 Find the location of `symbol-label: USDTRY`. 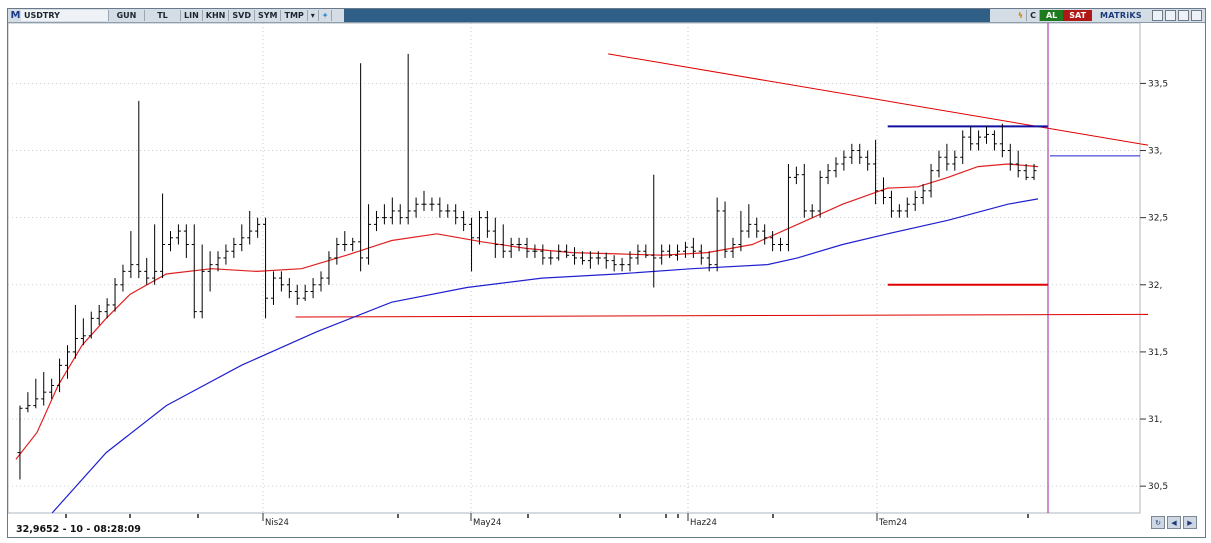

symbol-label: USDTRY is located at coordinates (42, 15).